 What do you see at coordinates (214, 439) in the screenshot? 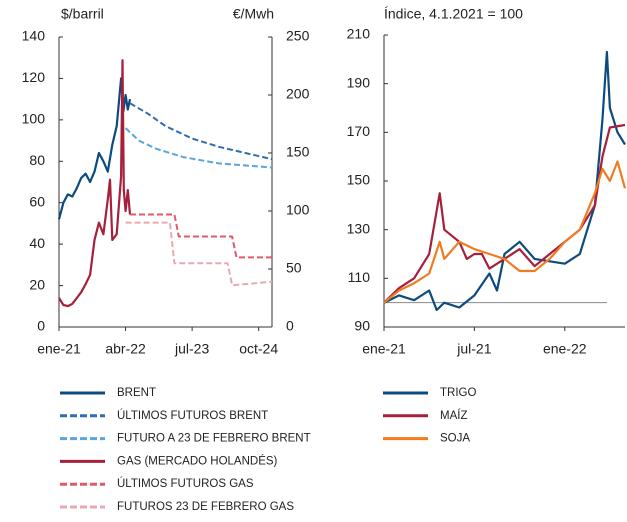
I see `legend-label: FUTURO A 23 DE FEBRERO BRENT` at bounding box center [214, 439].